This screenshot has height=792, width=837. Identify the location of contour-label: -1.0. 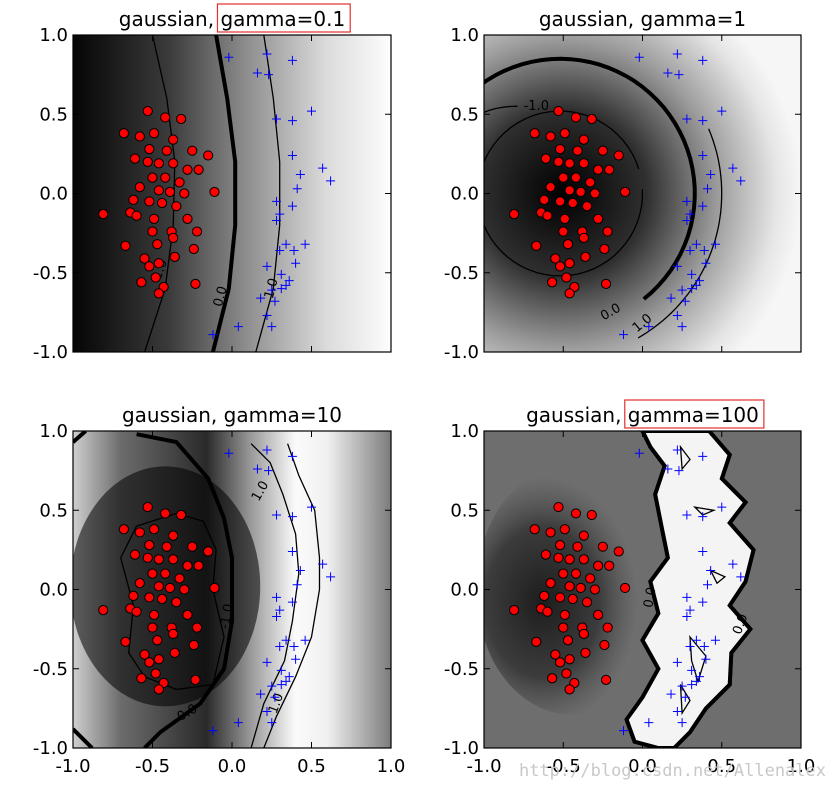
(227, 617).